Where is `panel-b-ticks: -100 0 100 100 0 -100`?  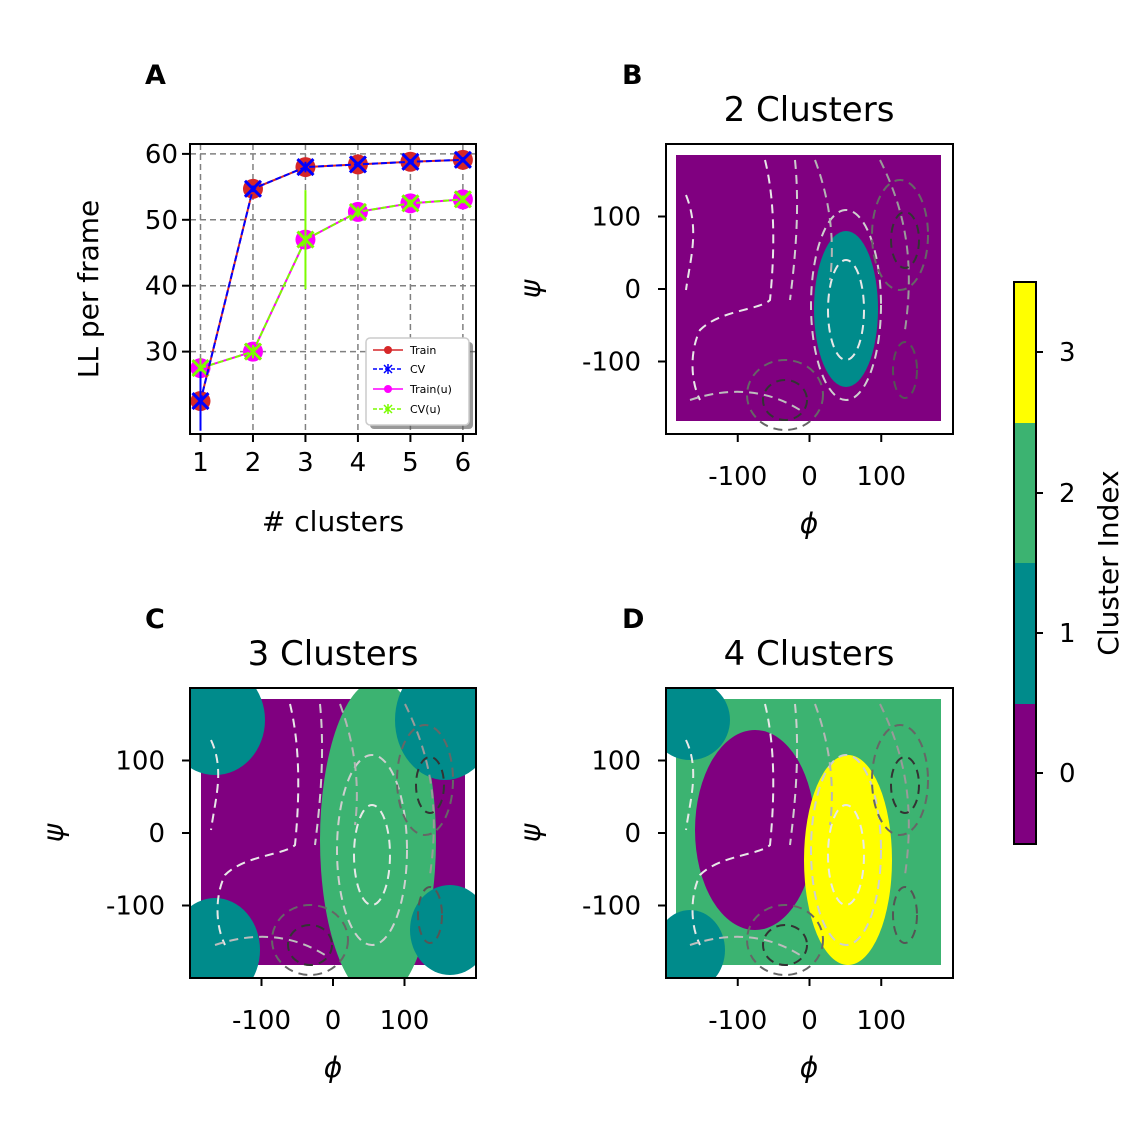 panel-b-ticks: -100 0 100 100 0 -100 is located at coordinates (744, 348).